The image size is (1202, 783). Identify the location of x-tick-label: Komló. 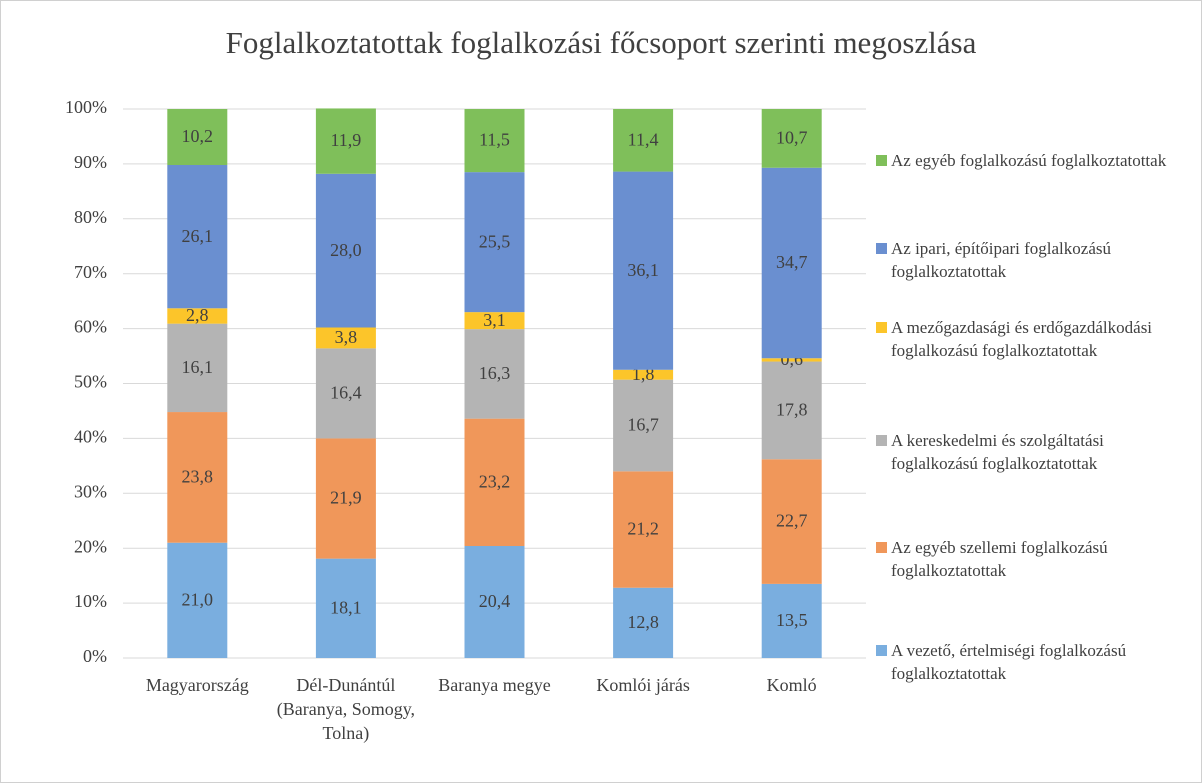
(791, 685).